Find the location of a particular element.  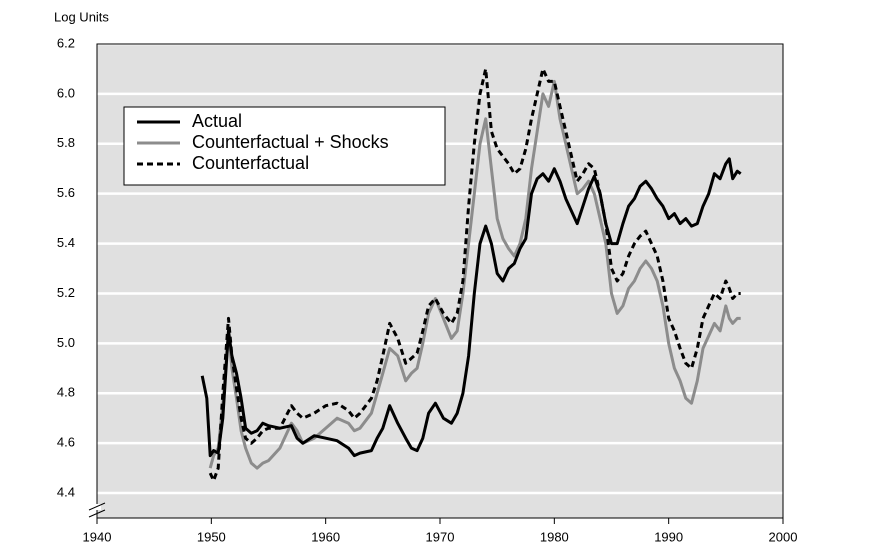

y-tick-label: 4.4 is located at coordinates (66, 491).